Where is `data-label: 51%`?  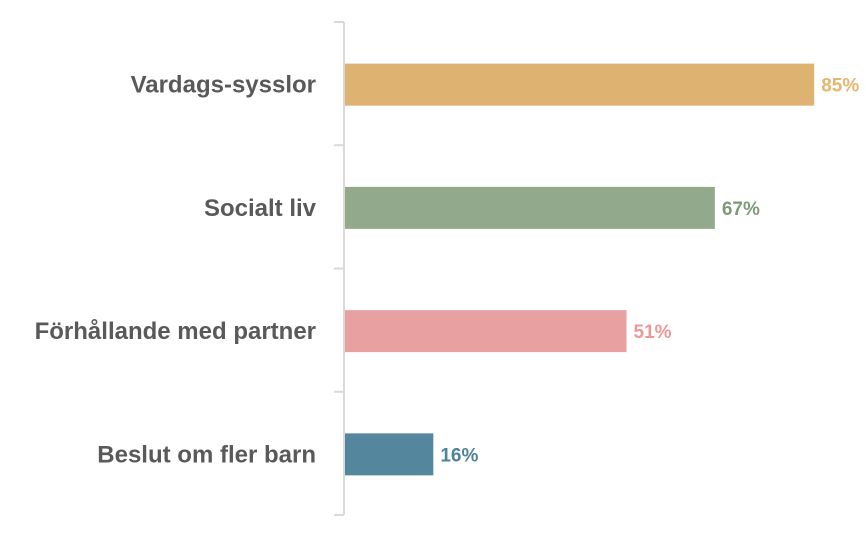 data-label: 51% is located at coordinates (653, 332).